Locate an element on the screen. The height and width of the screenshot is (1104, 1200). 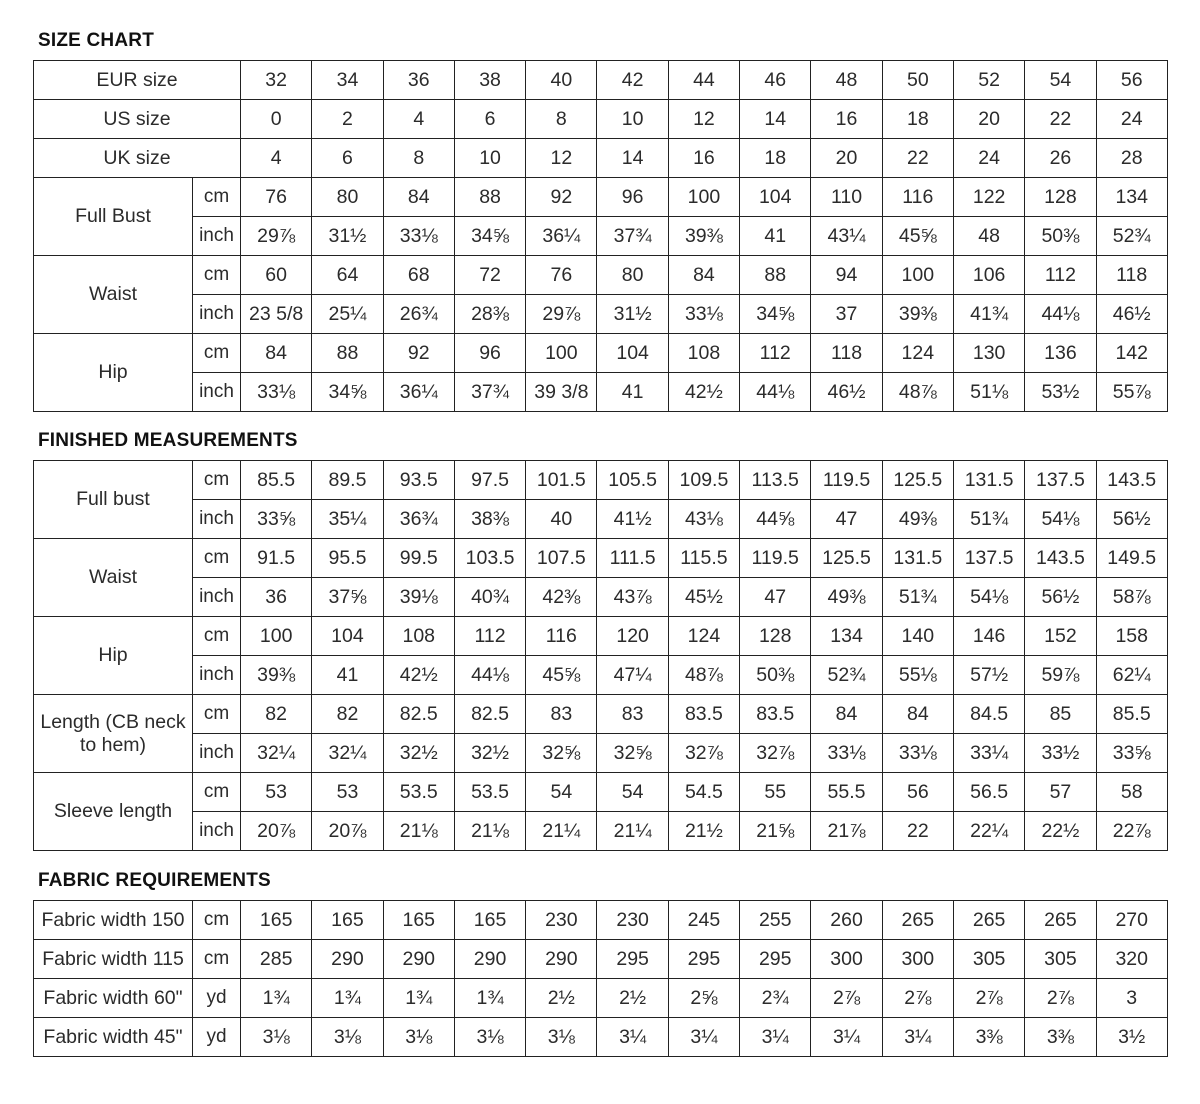
value-cell: 62¼ is located at coordinates (1131, 675).